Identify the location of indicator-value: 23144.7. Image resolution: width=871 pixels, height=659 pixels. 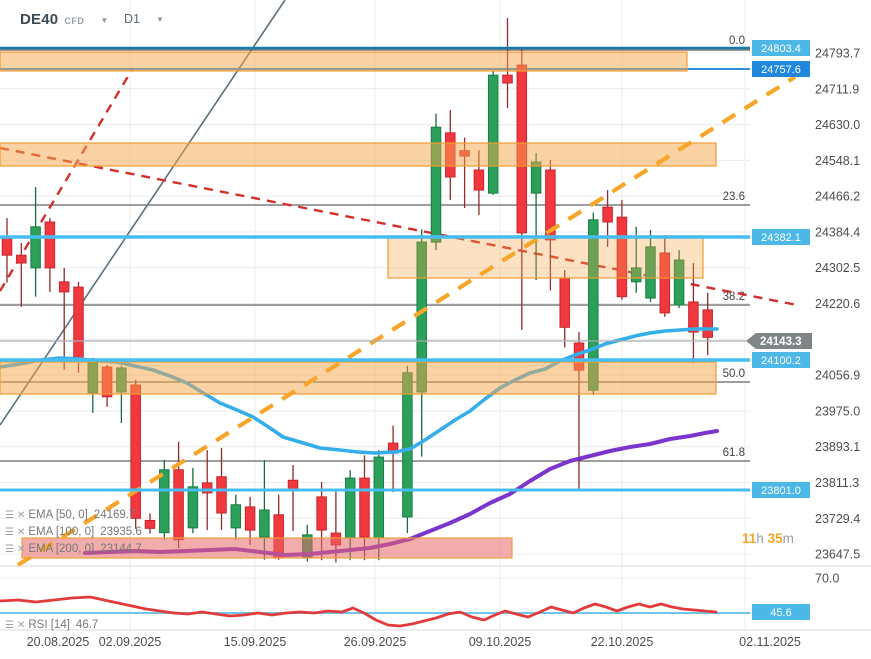
(121, 549).